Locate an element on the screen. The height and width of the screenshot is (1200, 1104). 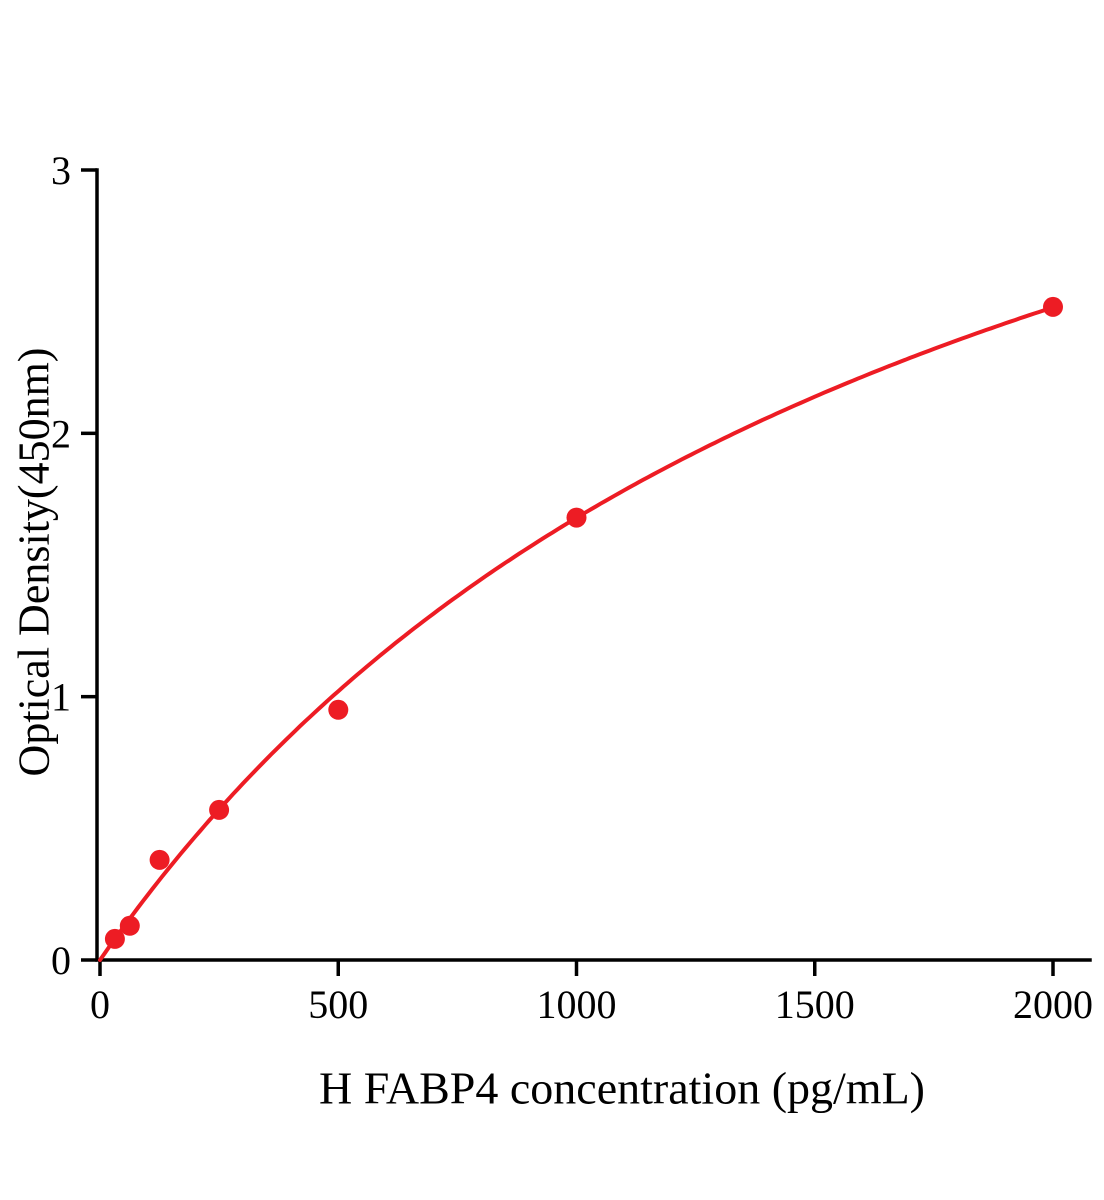
x-tick-label: 500 is located at coordinates (338, 1004).